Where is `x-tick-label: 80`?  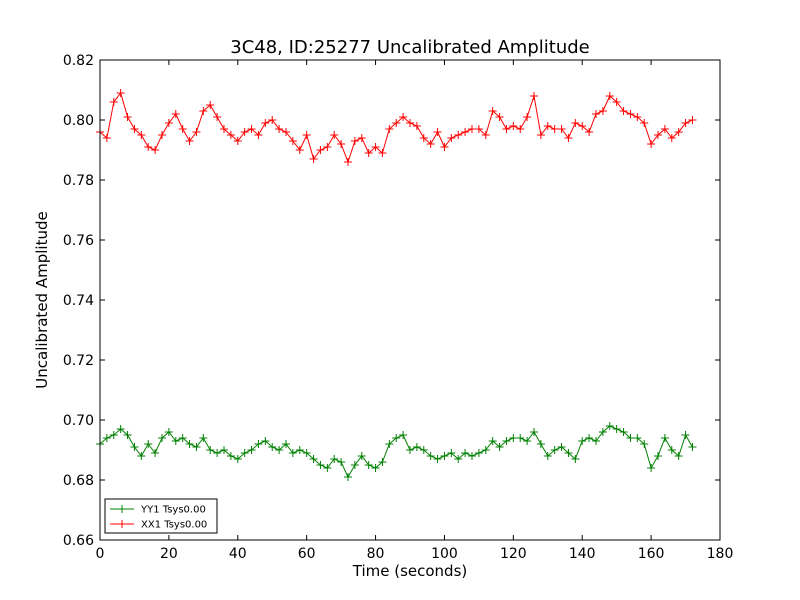 x-tick-label: 80 is located at coordinates (376, 554).